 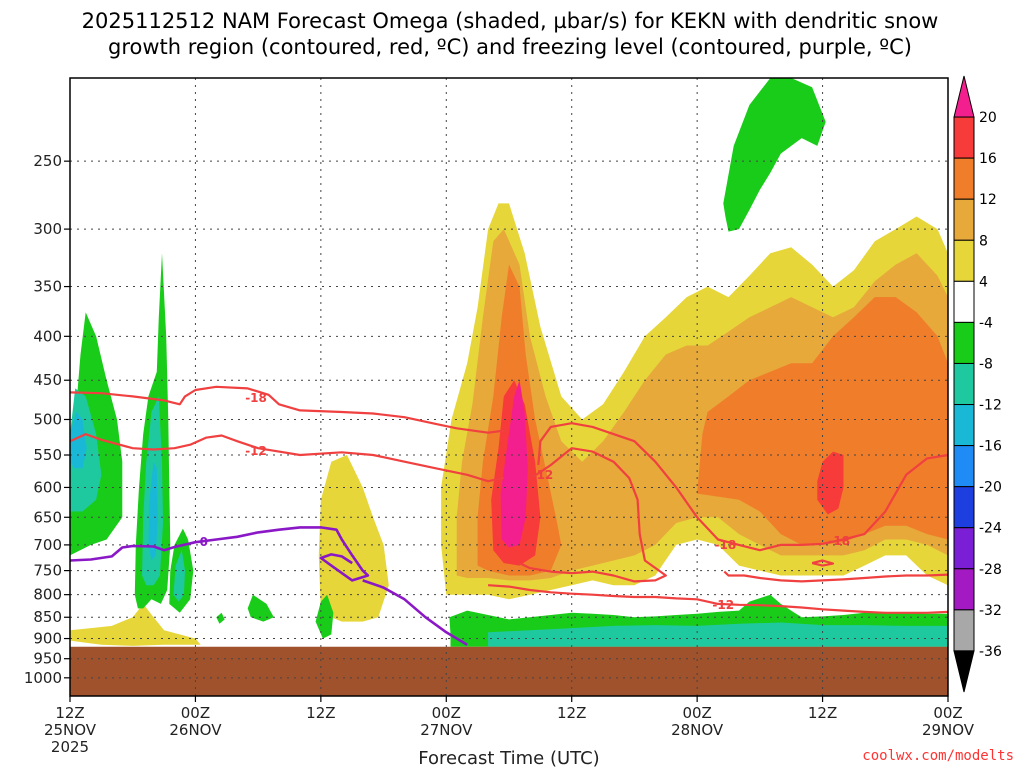 What do you see at coordinates (47, 336) in the screenshot?
I see `y-tick-label: 400` at bounding box center [47, 336].